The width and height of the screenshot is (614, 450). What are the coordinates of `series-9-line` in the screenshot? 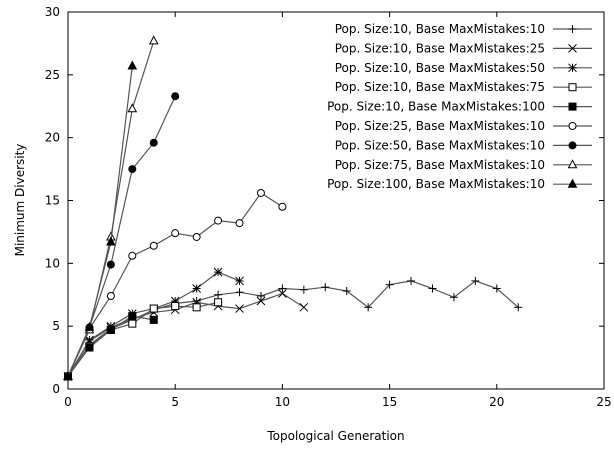 It's located at (100, 221).